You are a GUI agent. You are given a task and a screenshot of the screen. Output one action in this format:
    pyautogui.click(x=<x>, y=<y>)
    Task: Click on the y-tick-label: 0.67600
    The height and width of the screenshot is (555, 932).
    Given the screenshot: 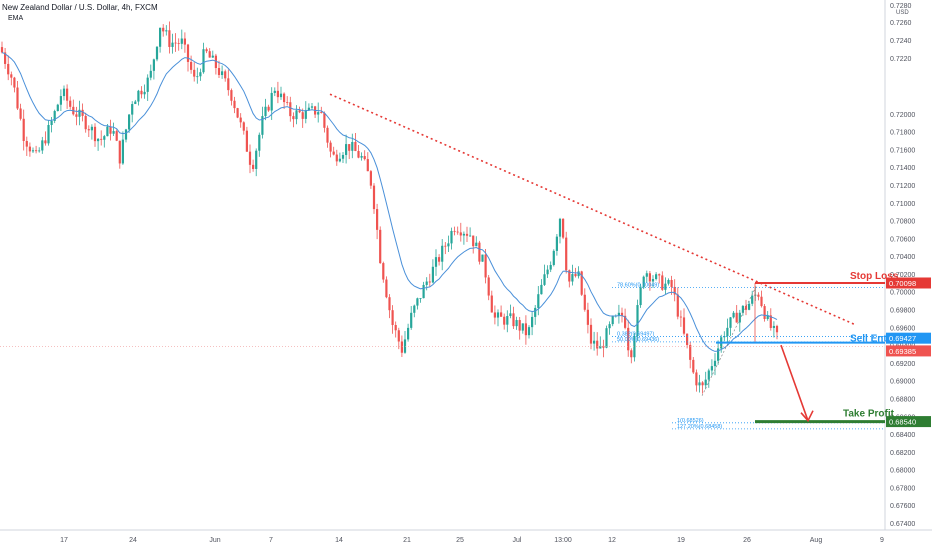 What is the action you would take?
    pyautogui.click(x=902, y=506)
    